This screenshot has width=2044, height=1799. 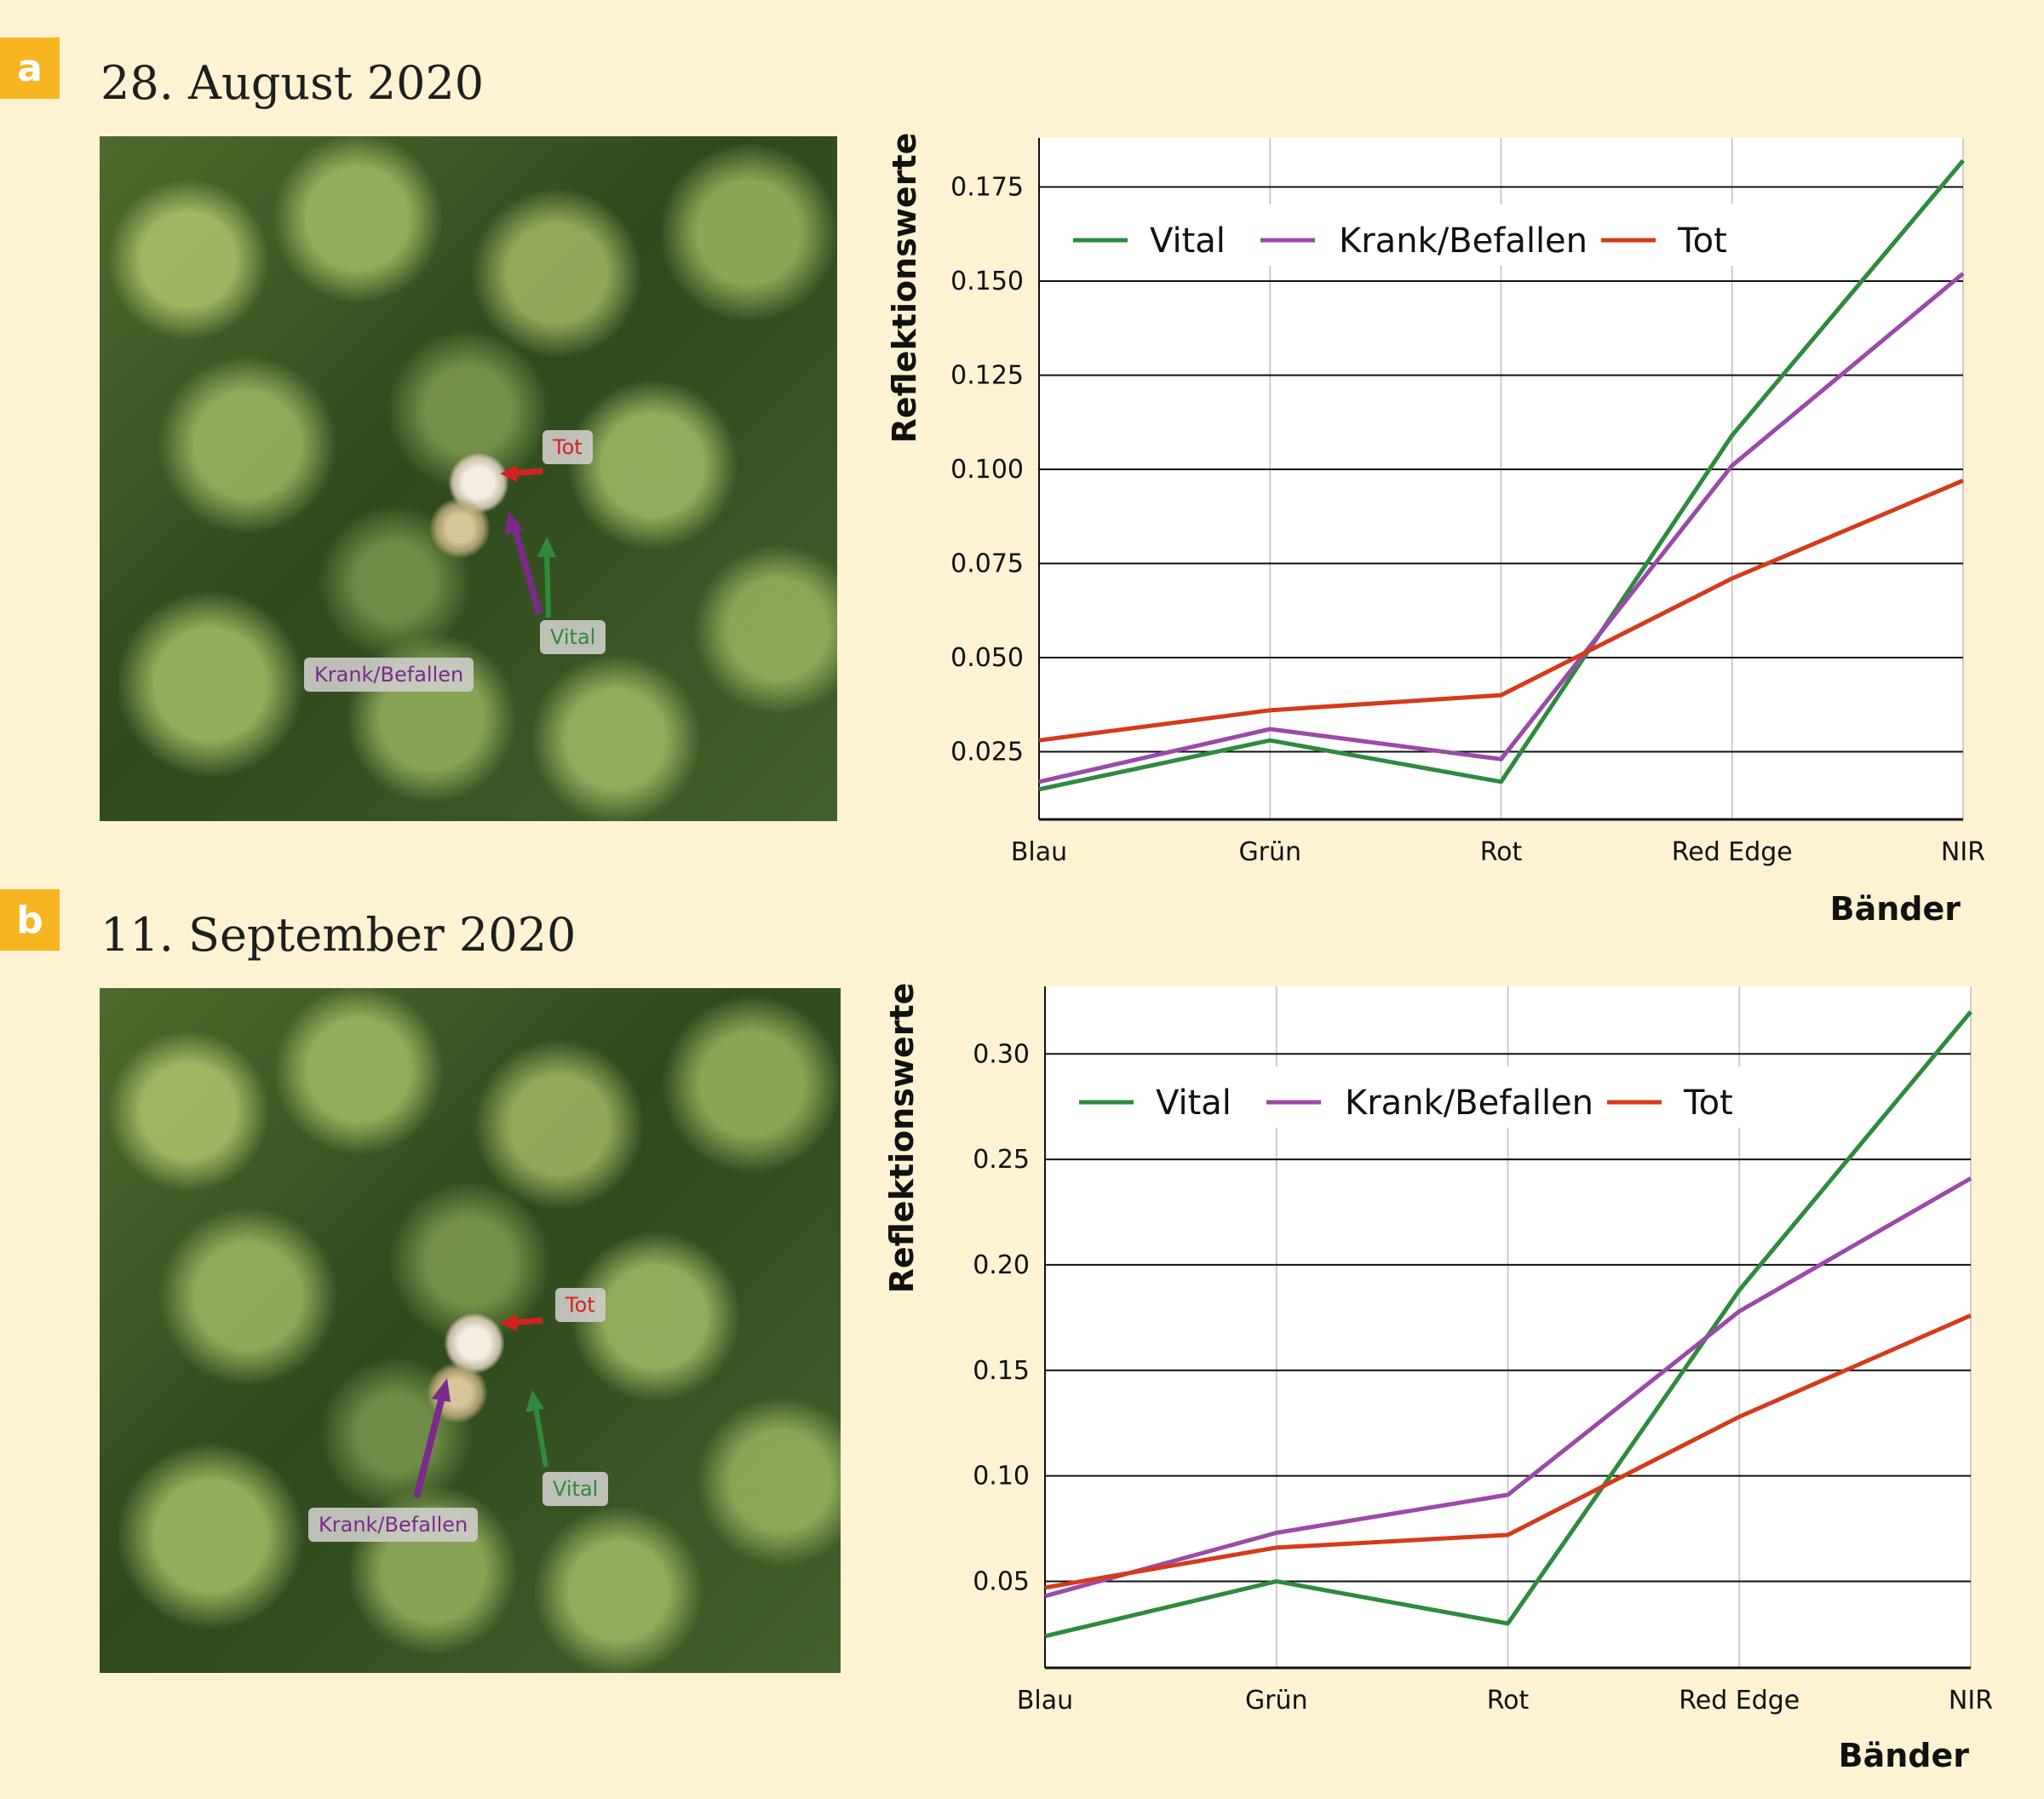 What do you see at coordinates (987, 752) in the screenshot?
I see `y-tick-label: 0.025` at bounding box center [987, 752].